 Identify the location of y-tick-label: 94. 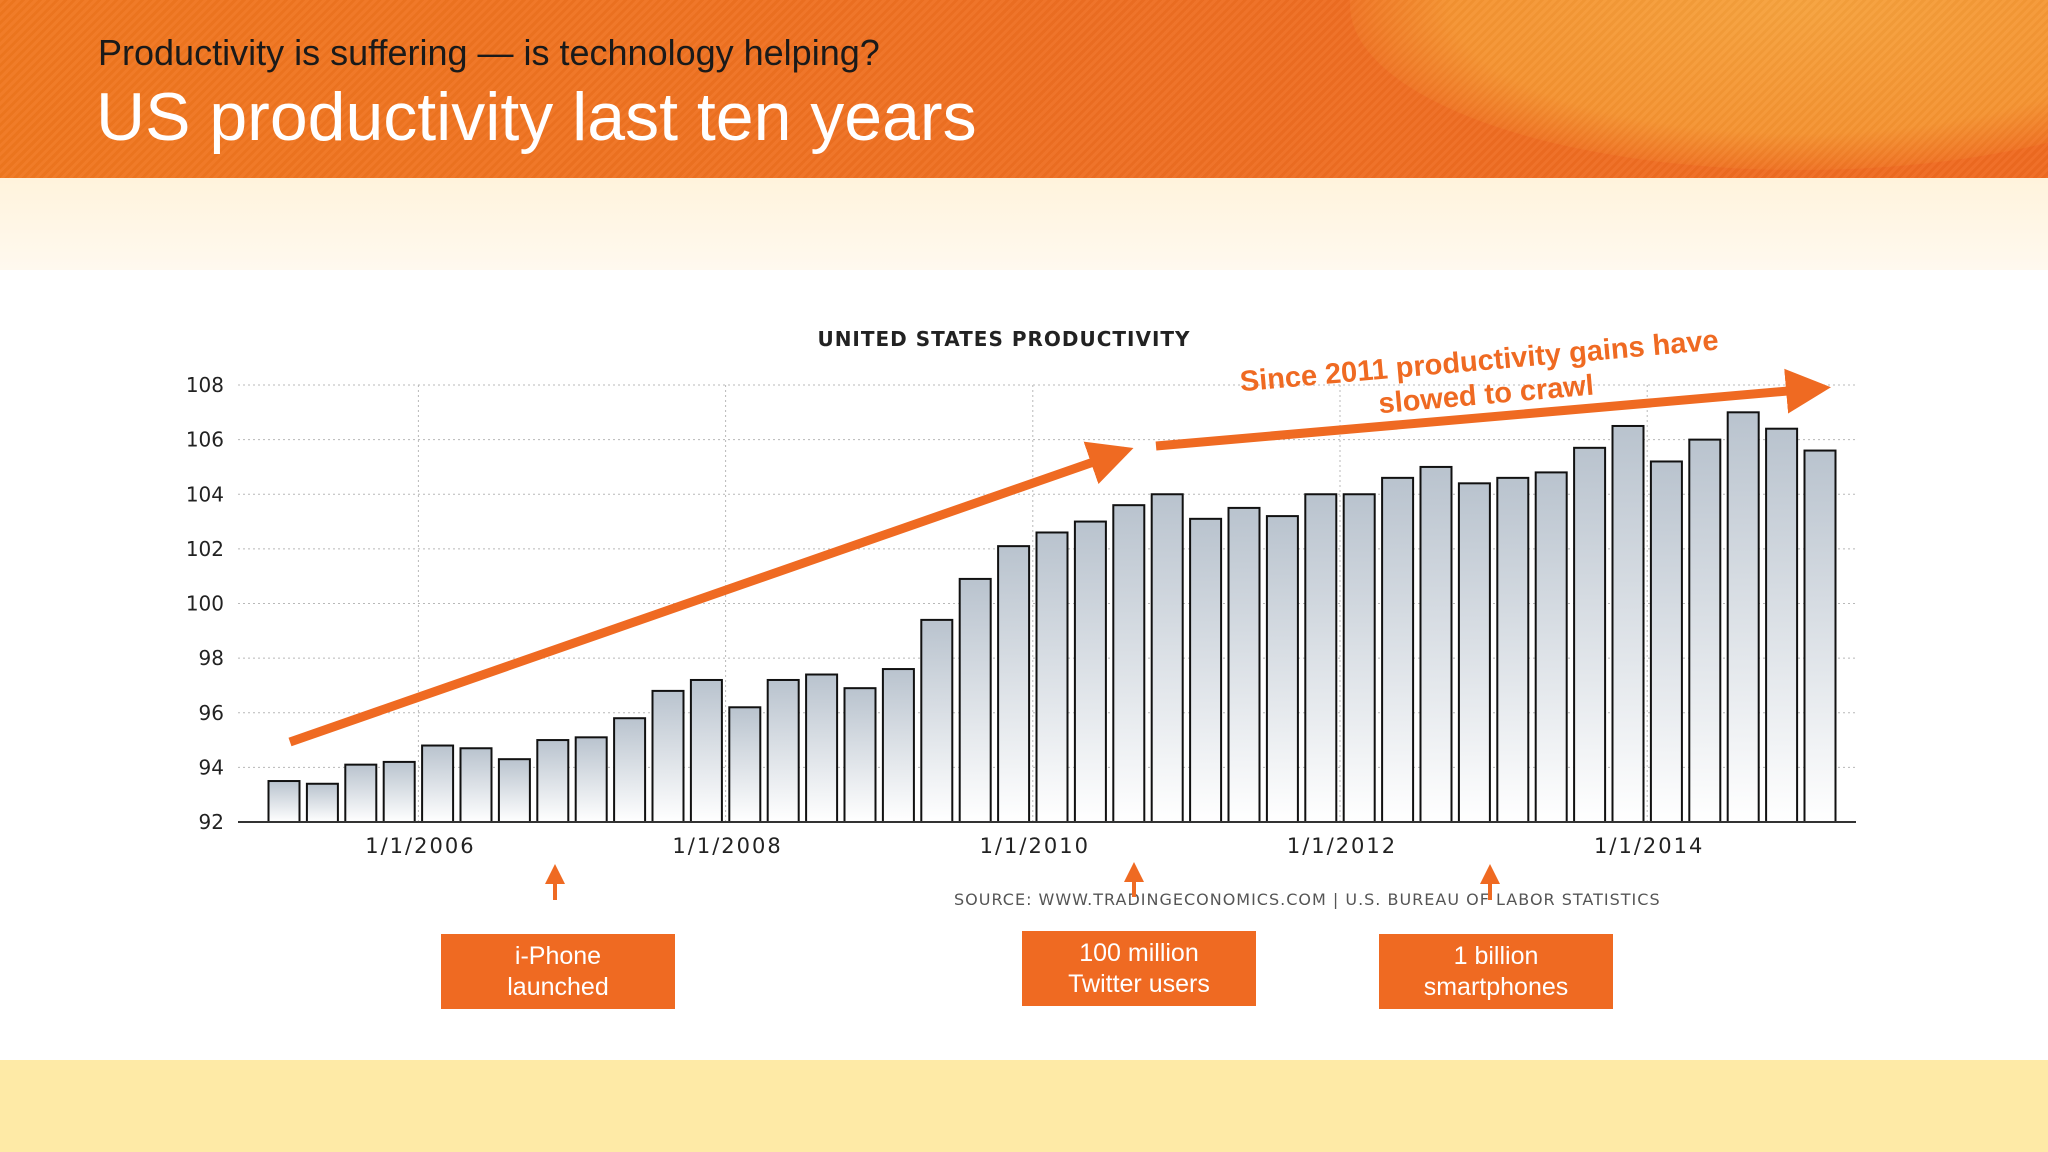
(211, 767).